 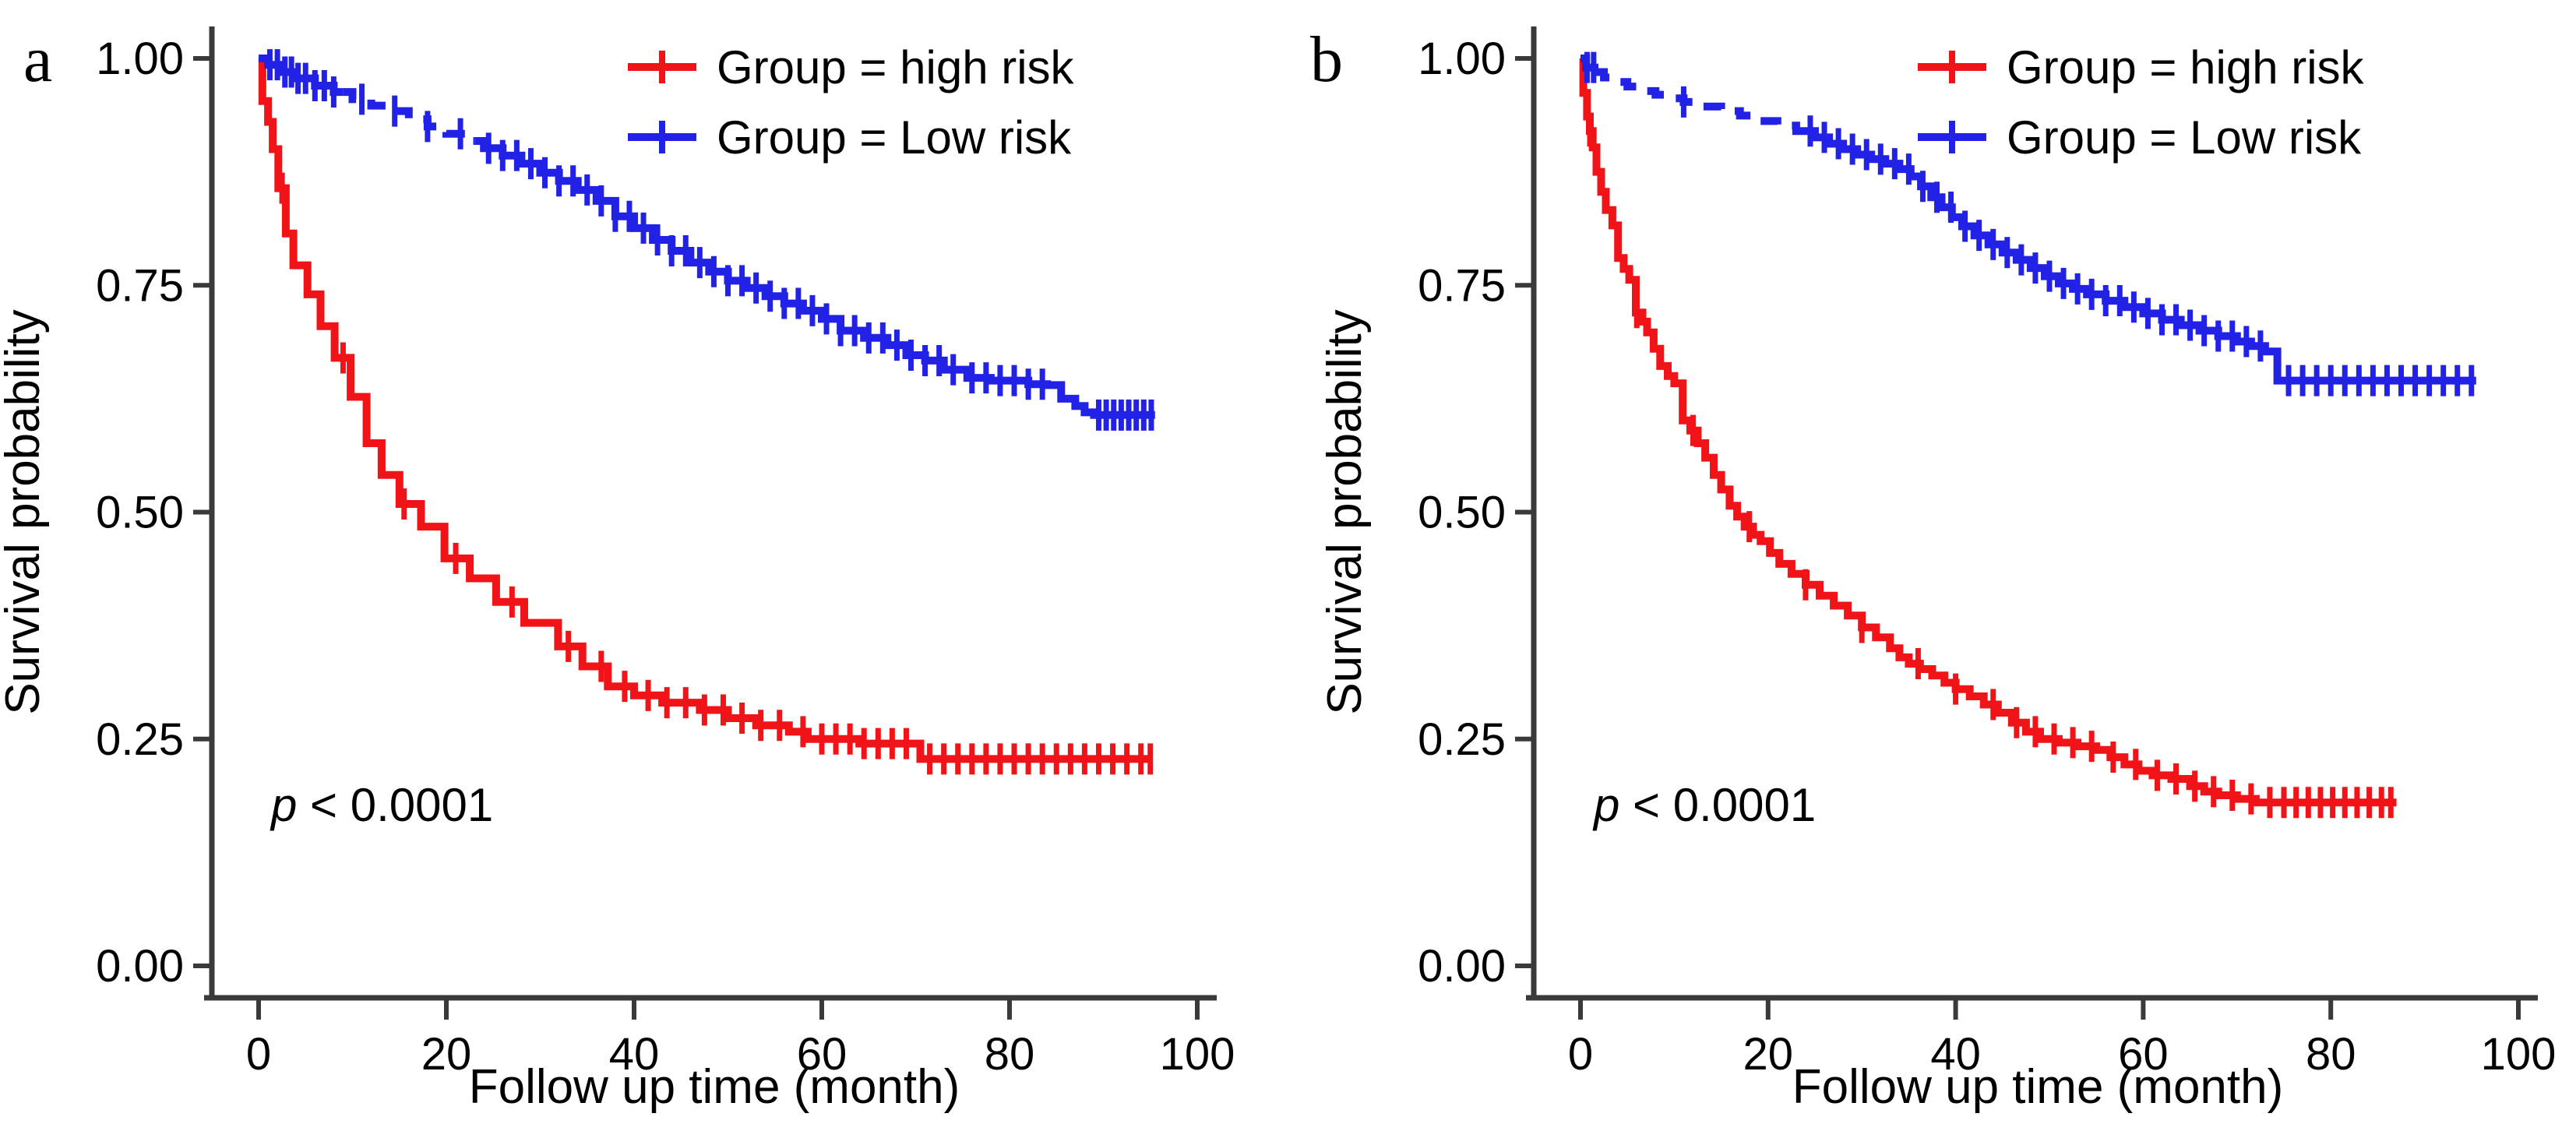 I want to click on panel-letter: a, so click(x=37, y=59).